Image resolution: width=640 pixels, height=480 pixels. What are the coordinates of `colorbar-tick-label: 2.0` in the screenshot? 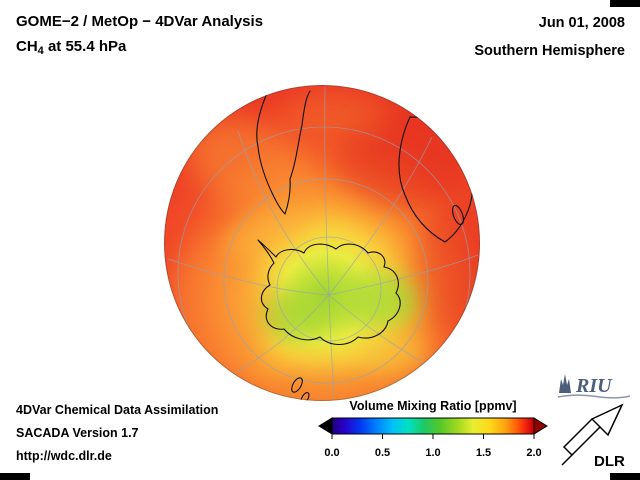 It's located at (534, 453).